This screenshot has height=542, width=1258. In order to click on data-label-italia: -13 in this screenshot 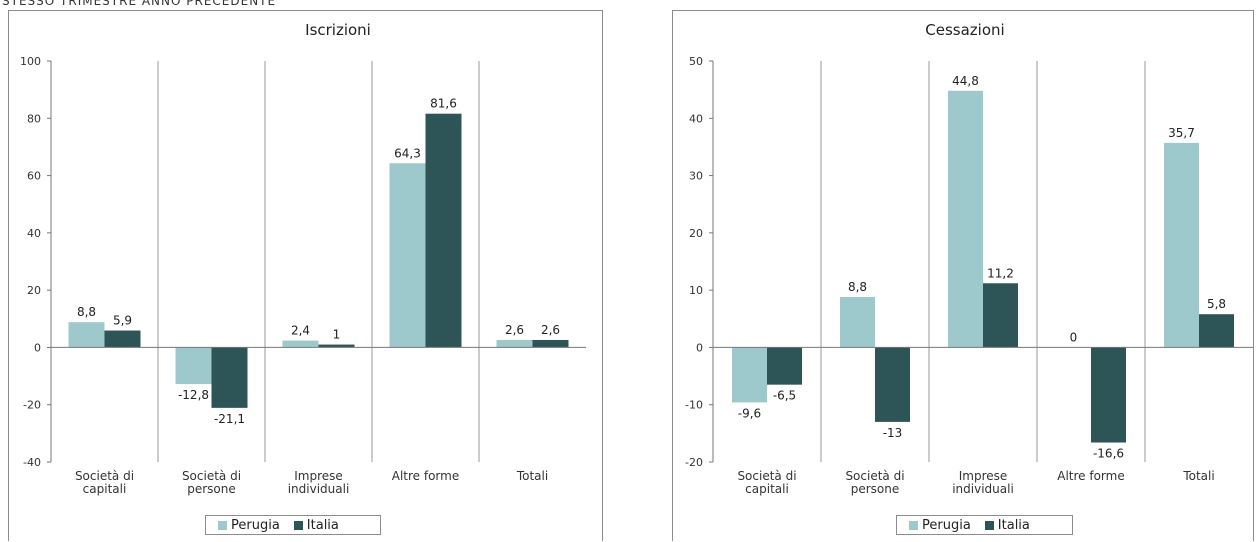, I will do `click(893, 433)`.